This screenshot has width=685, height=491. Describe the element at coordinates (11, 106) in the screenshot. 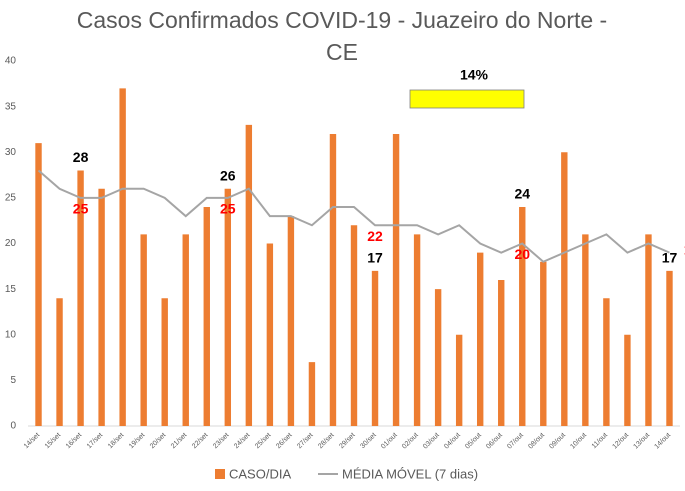

I see `y-tick-label: 35` at that location.